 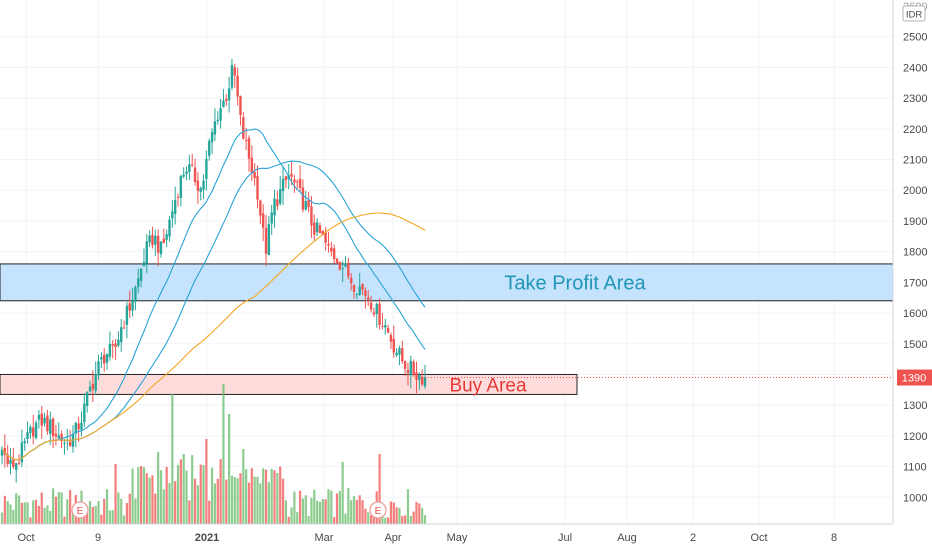 I want to click on currency-badge, so click(x=914, y=13).